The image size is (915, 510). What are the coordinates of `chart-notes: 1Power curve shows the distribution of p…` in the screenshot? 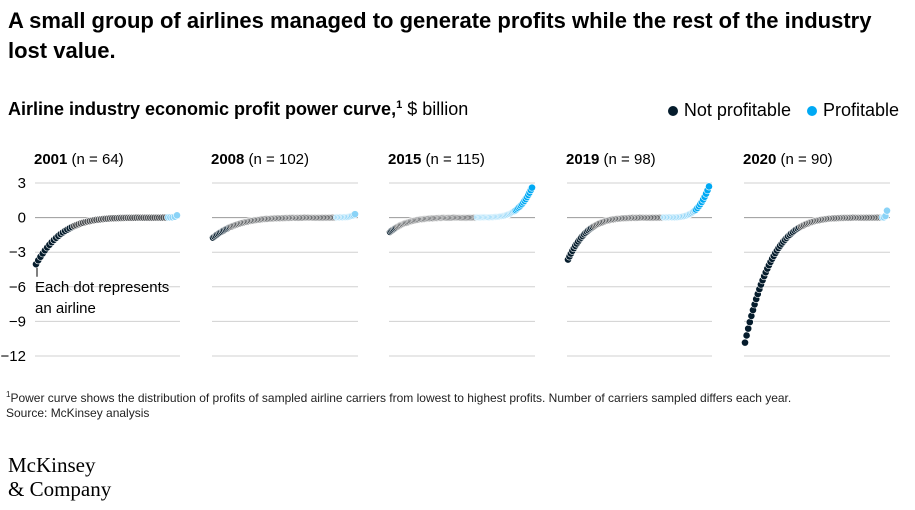 It's located at (398, 404).